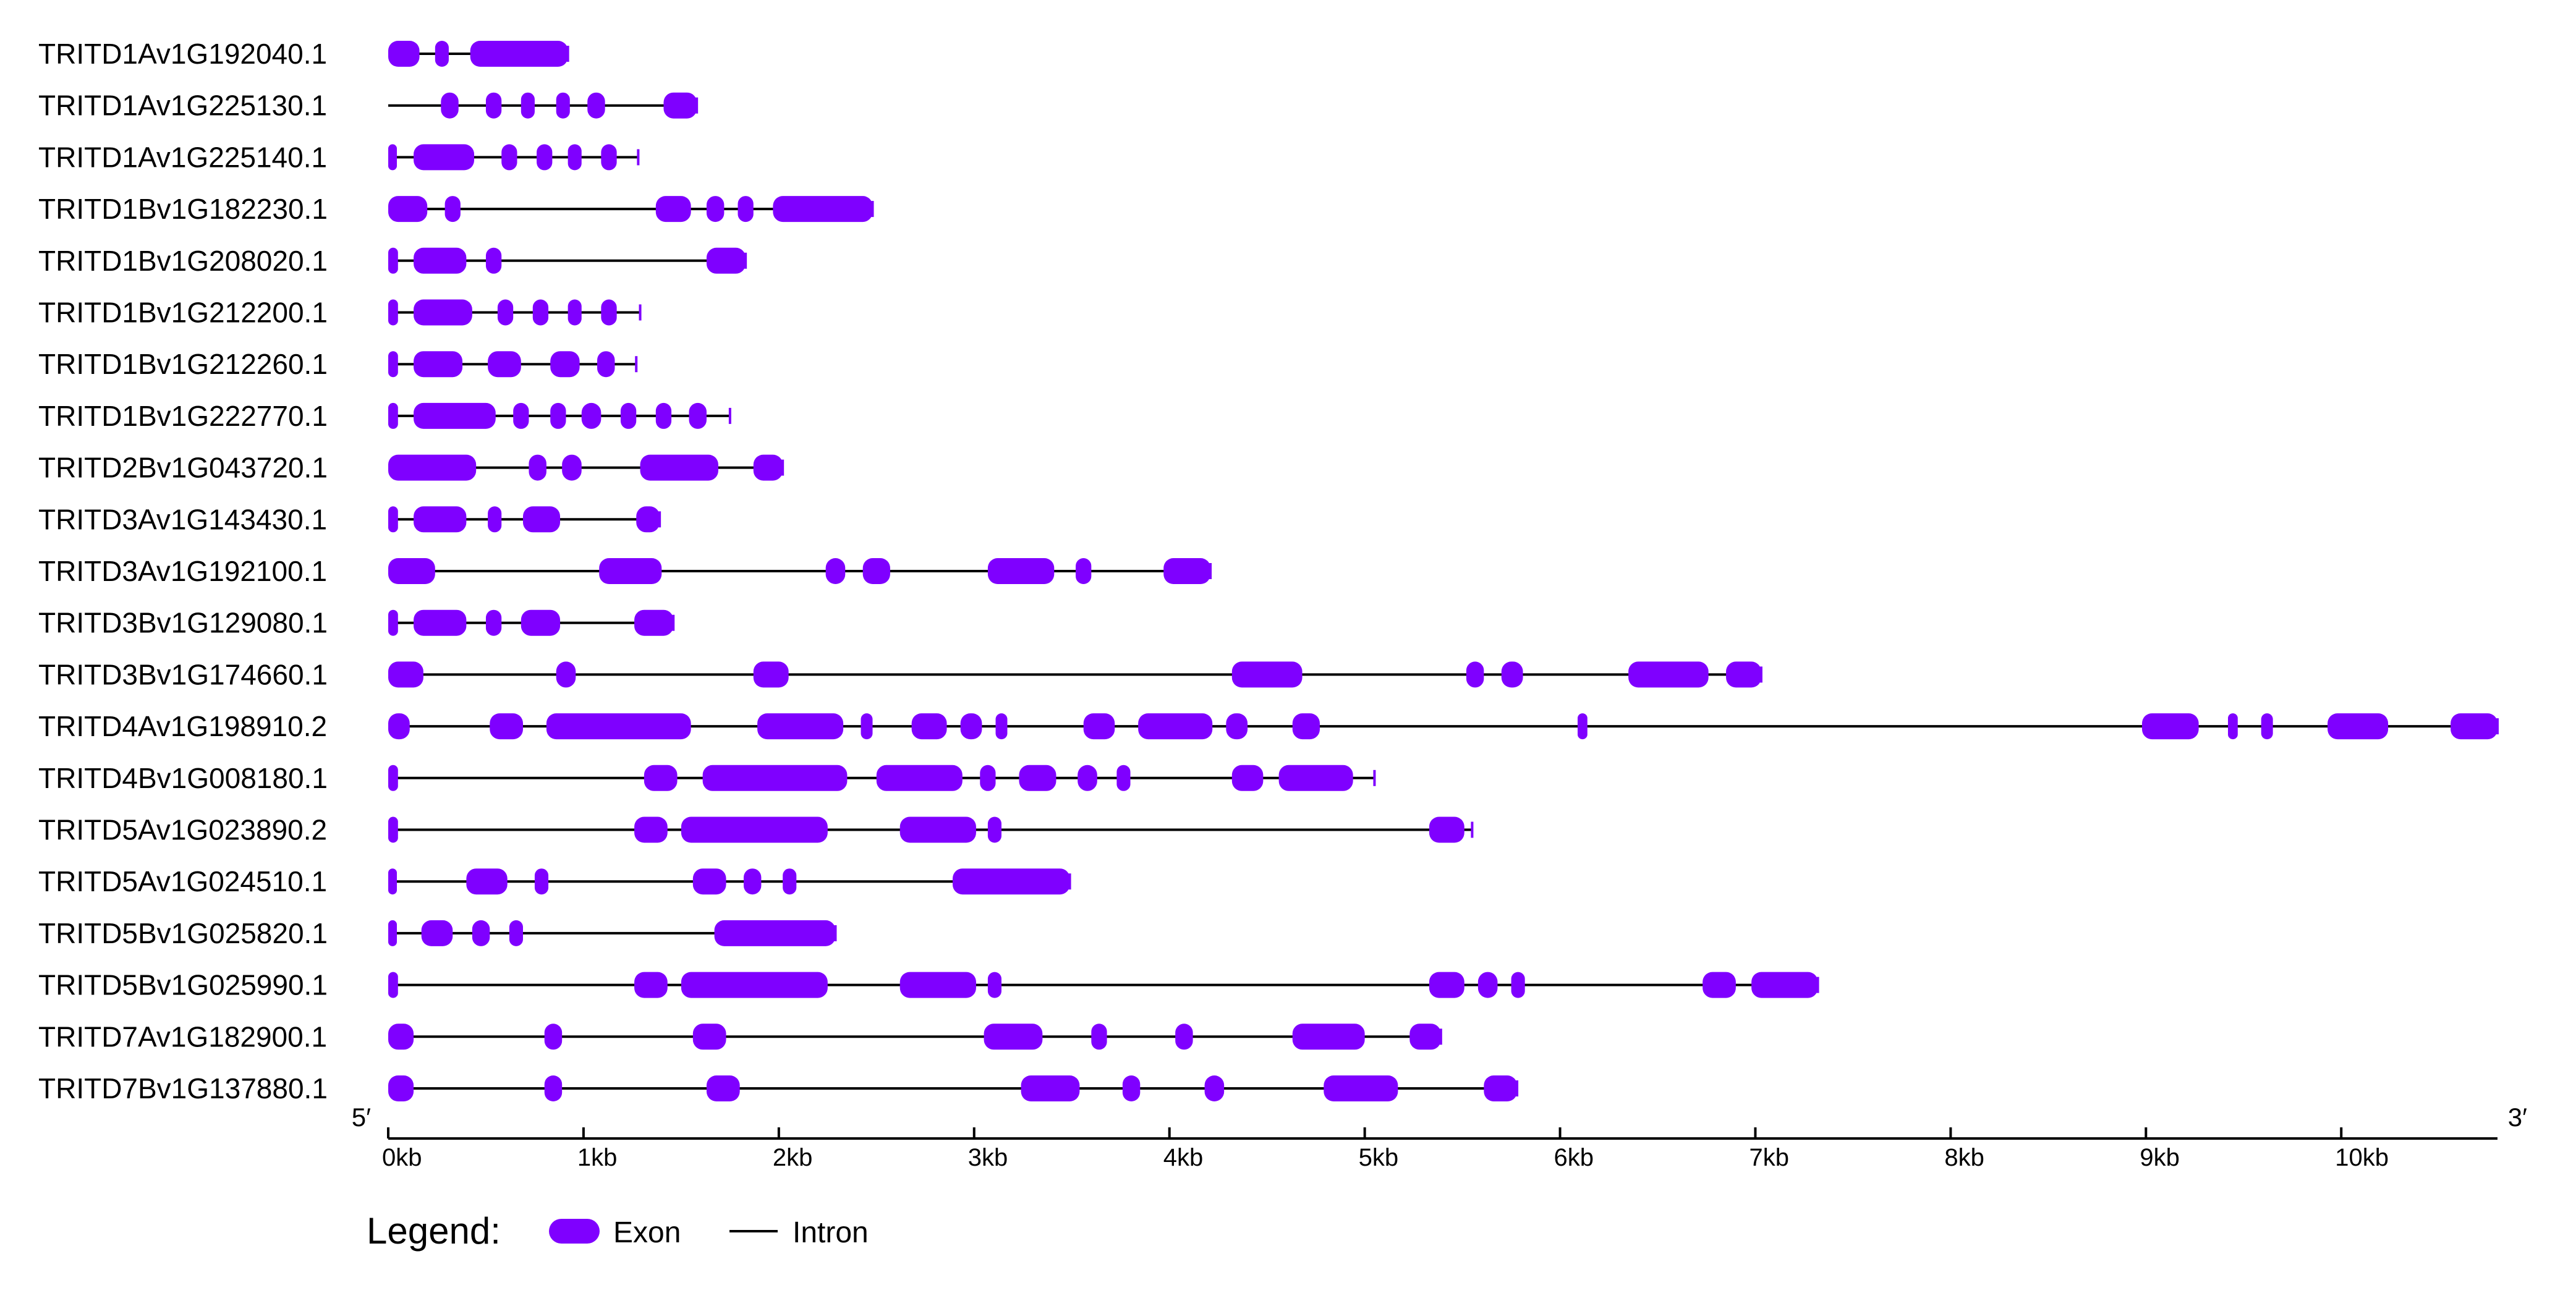  I want to click on axis-tick-label: 4kb, so click(1183, 1157).